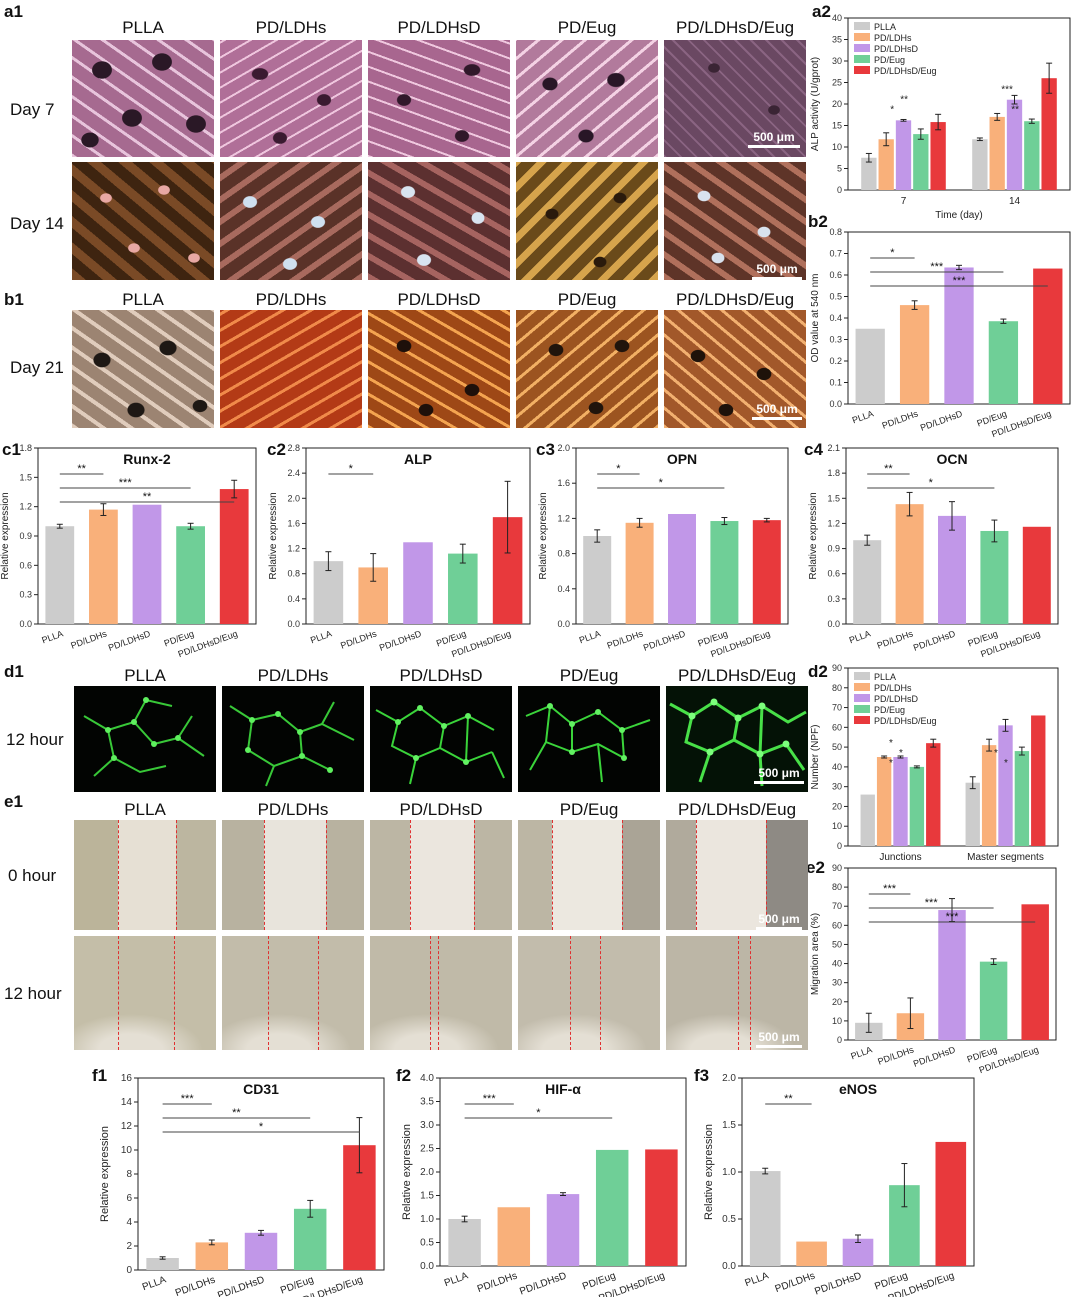 The image size is (1080, 1297). I want to click on chart-title: CD31, so click(261, 1089).